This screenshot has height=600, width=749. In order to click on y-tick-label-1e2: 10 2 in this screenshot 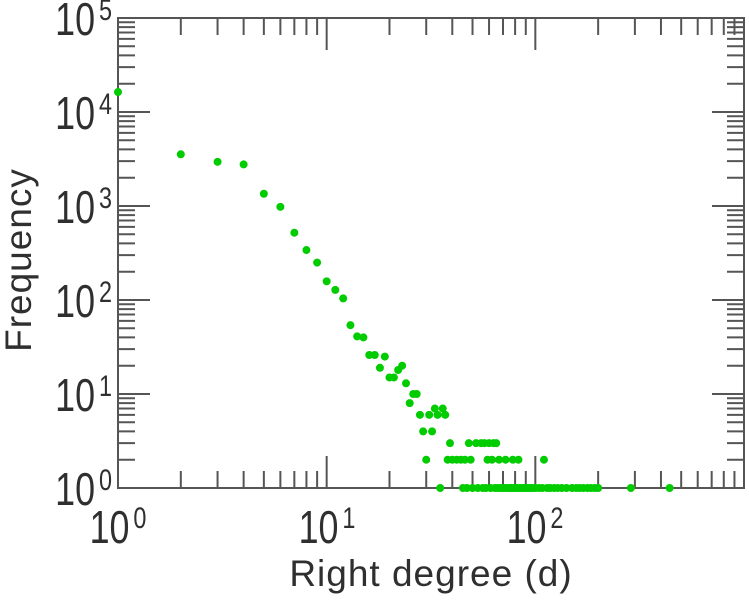, I will do `click(68, 301)`.